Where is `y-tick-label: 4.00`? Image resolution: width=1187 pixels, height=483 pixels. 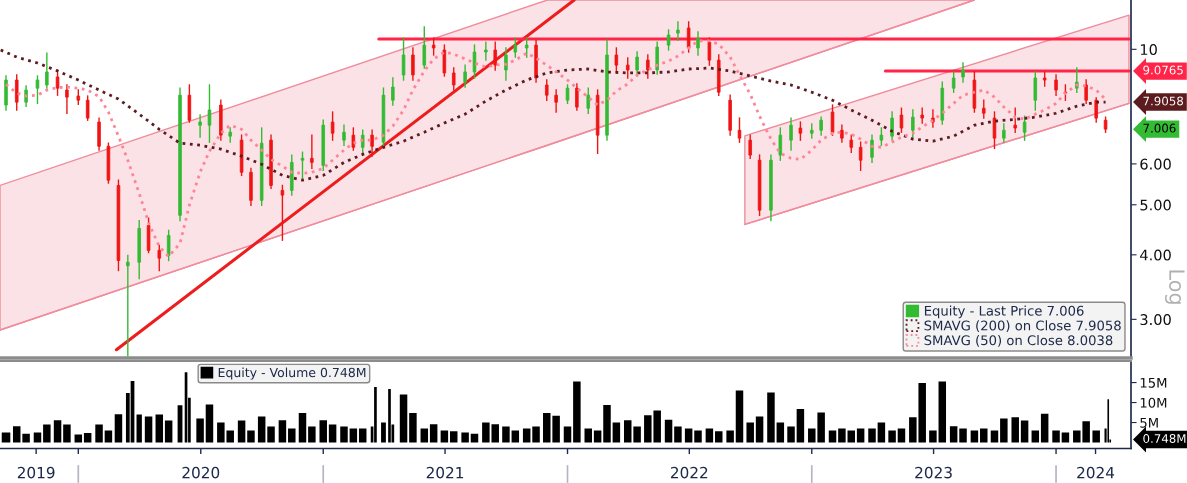
y-tick-label: 4.00 is located at coordinates (1155, 255).